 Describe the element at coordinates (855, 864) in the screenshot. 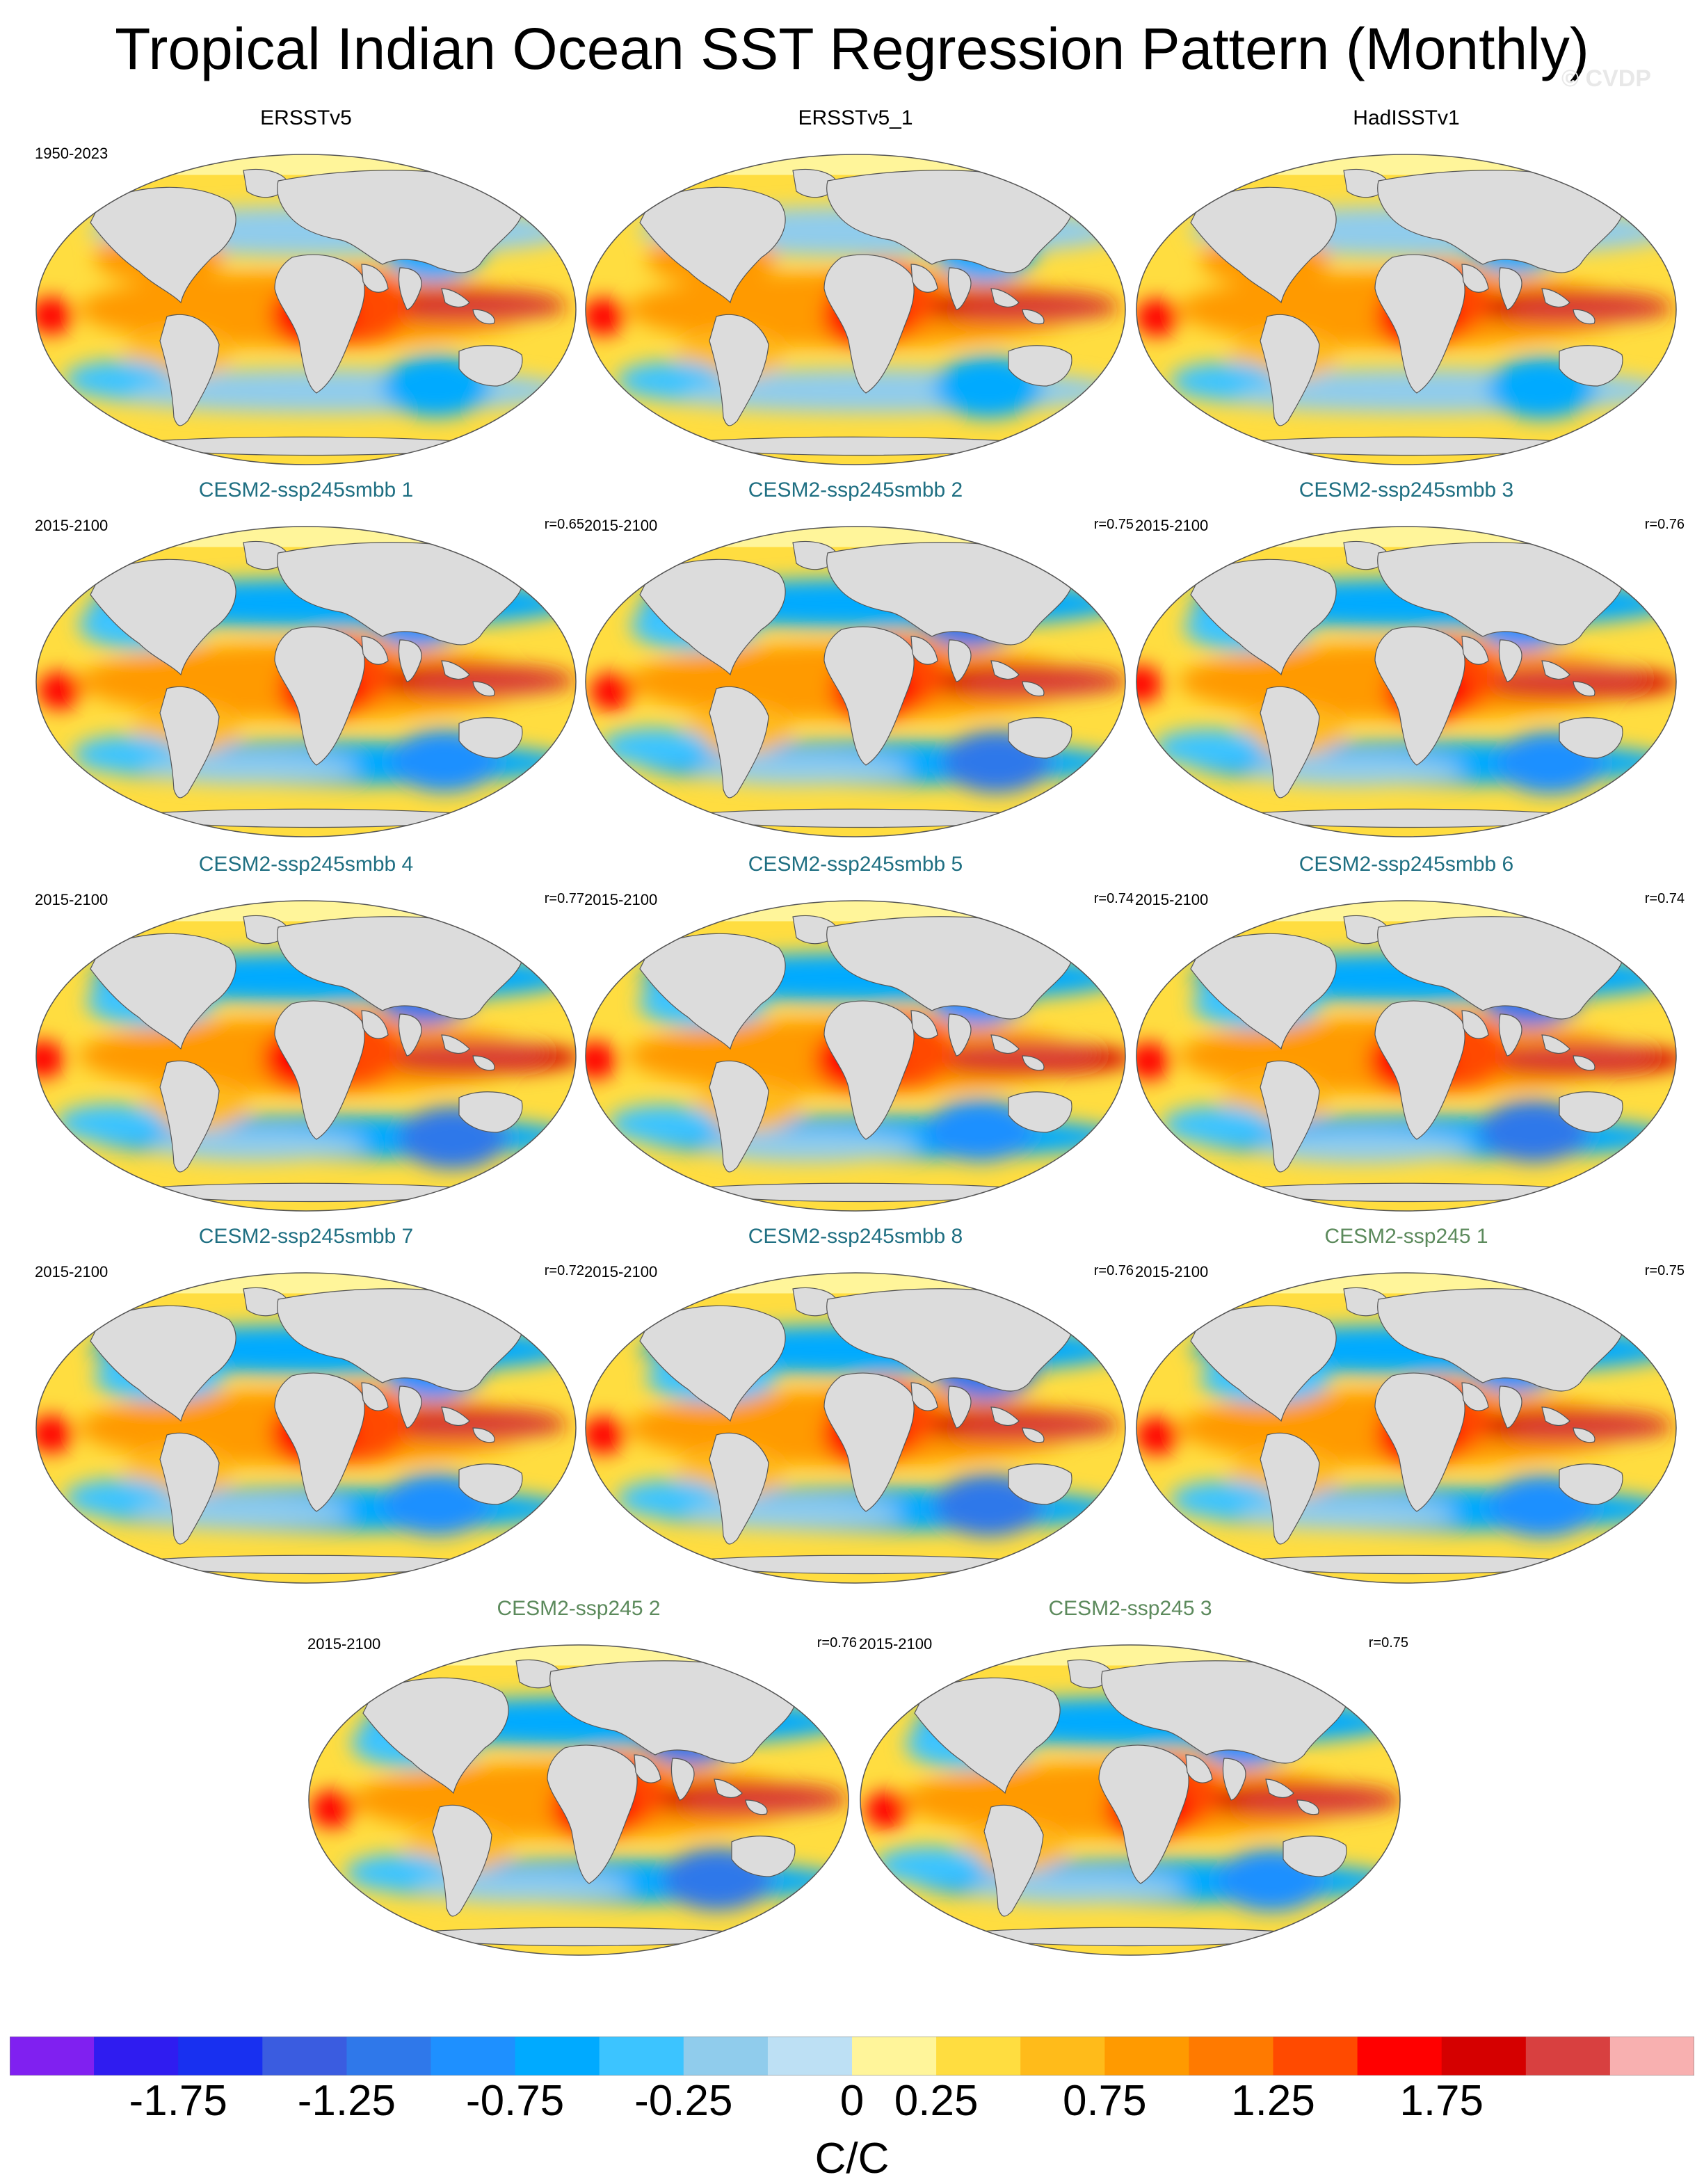

I see `panel-title: CESM2-ssp245smbb 5` at that location.